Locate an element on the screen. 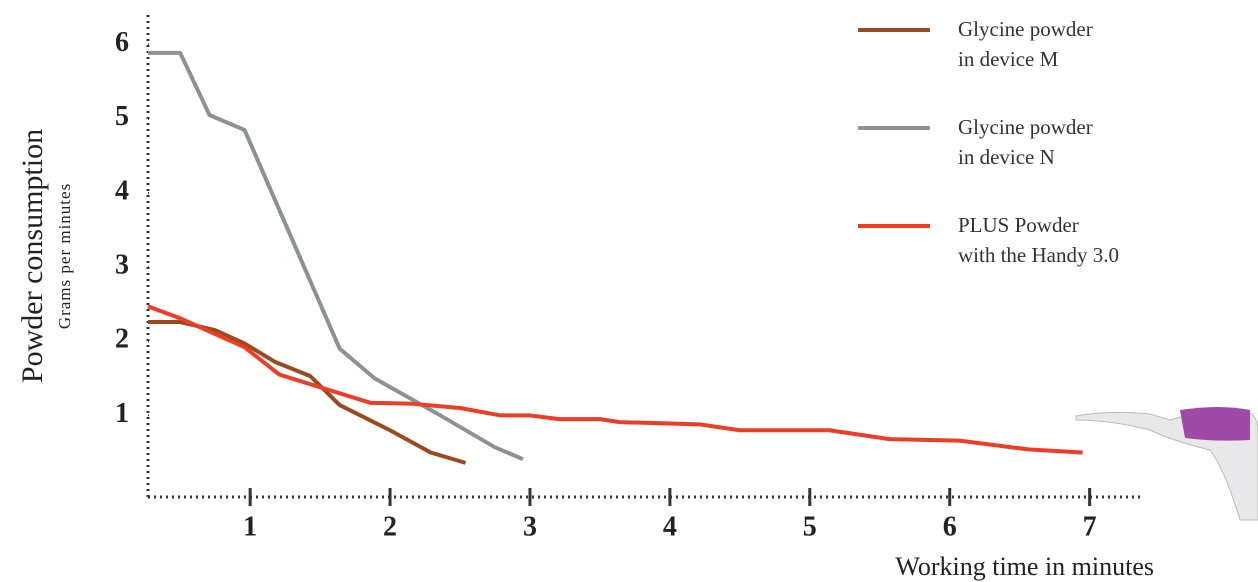  x-tick-label: 4 is located at coordinates (670, 526).